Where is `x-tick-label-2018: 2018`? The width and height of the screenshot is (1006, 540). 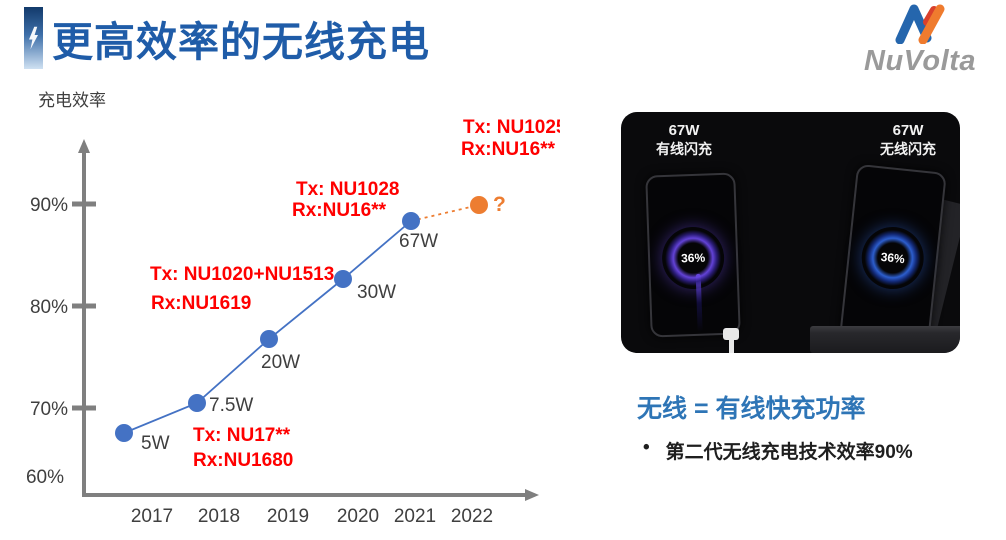 x-tick-label-2018: 2018 is located at coordinates (219, 516).